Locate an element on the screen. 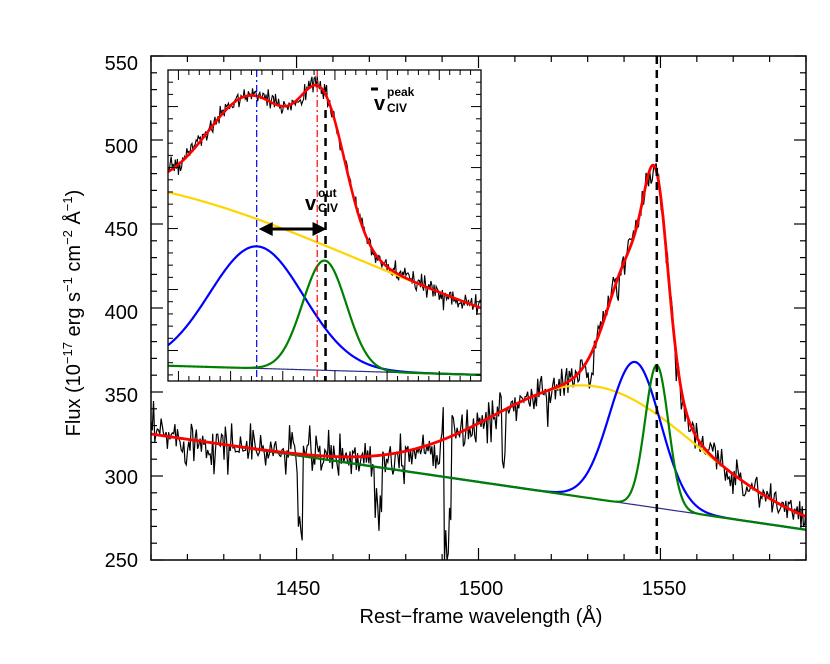  y-tick-label: 450 is located at coordinates (121, 230).